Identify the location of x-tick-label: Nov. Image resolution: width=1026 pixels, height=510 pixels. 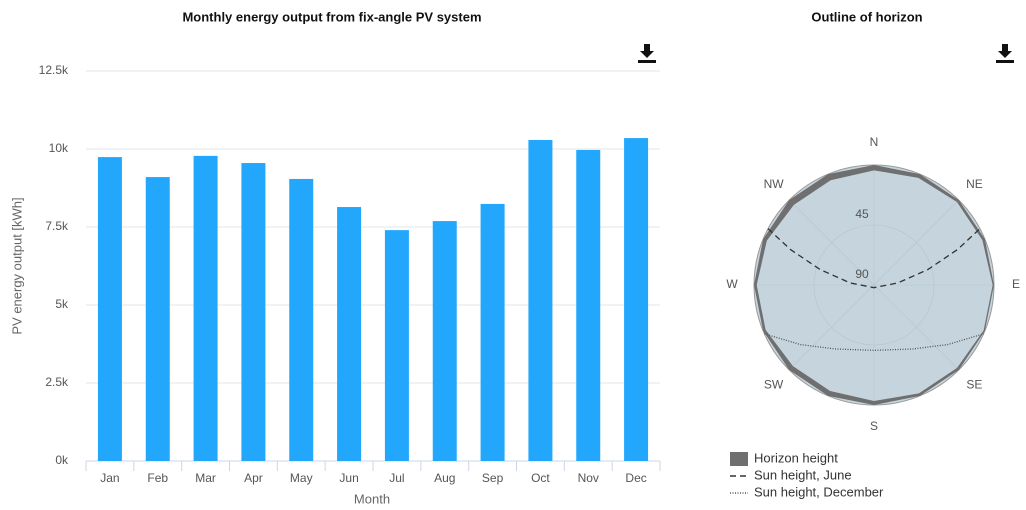
(588, 478).